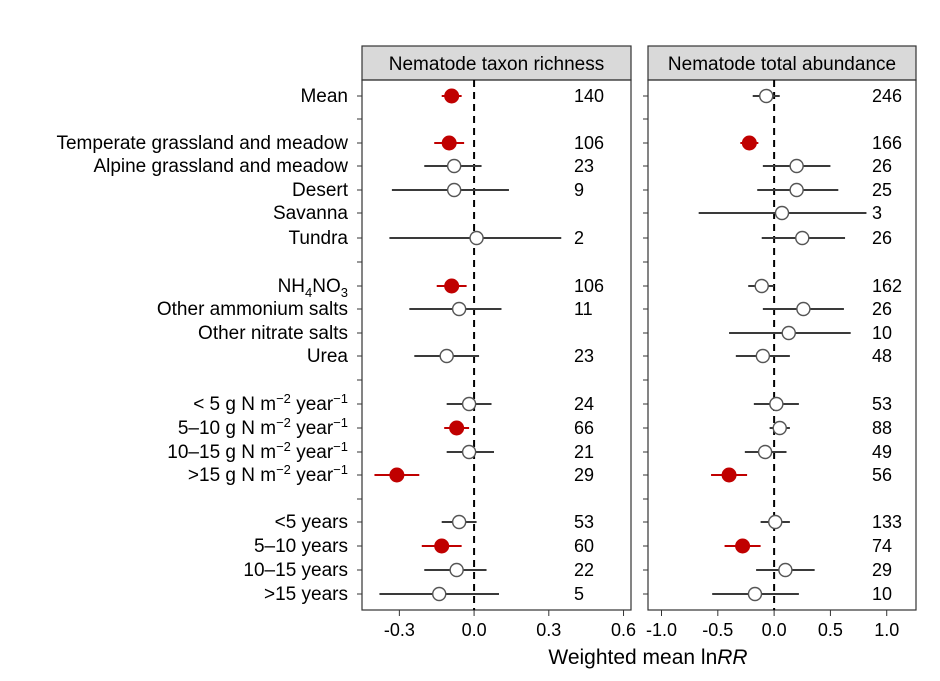 The image size is (940, 681). Describe the element at coordinates (270, 403) in the screenshot. I see `row-label: < 5 g N m−2 year−1` at that location.